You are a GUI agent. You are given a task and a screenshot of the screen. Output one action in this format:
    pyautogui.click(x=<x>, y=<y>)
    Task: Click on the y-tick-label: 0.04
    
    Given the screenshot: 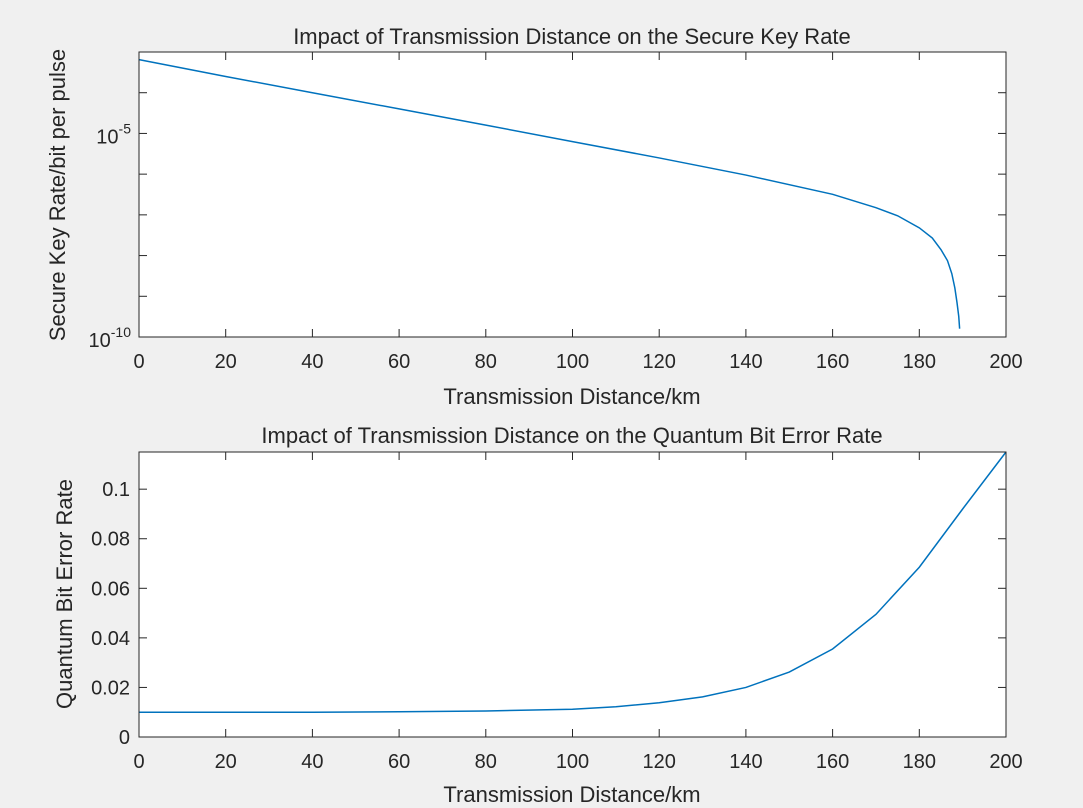 What is the action you would take?
    pyautogui.click(x=110, y=639)
    